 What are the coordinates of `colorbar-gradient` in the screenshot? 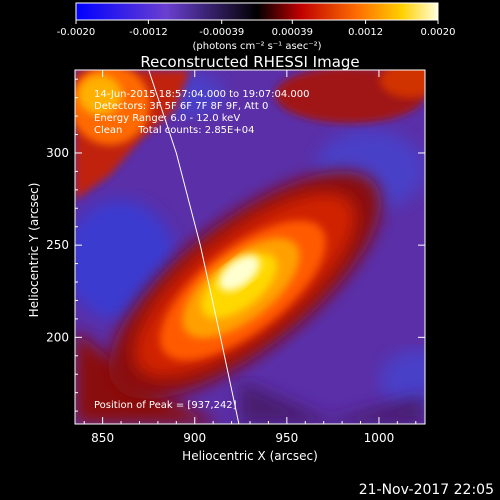 It's located at (257, 11).